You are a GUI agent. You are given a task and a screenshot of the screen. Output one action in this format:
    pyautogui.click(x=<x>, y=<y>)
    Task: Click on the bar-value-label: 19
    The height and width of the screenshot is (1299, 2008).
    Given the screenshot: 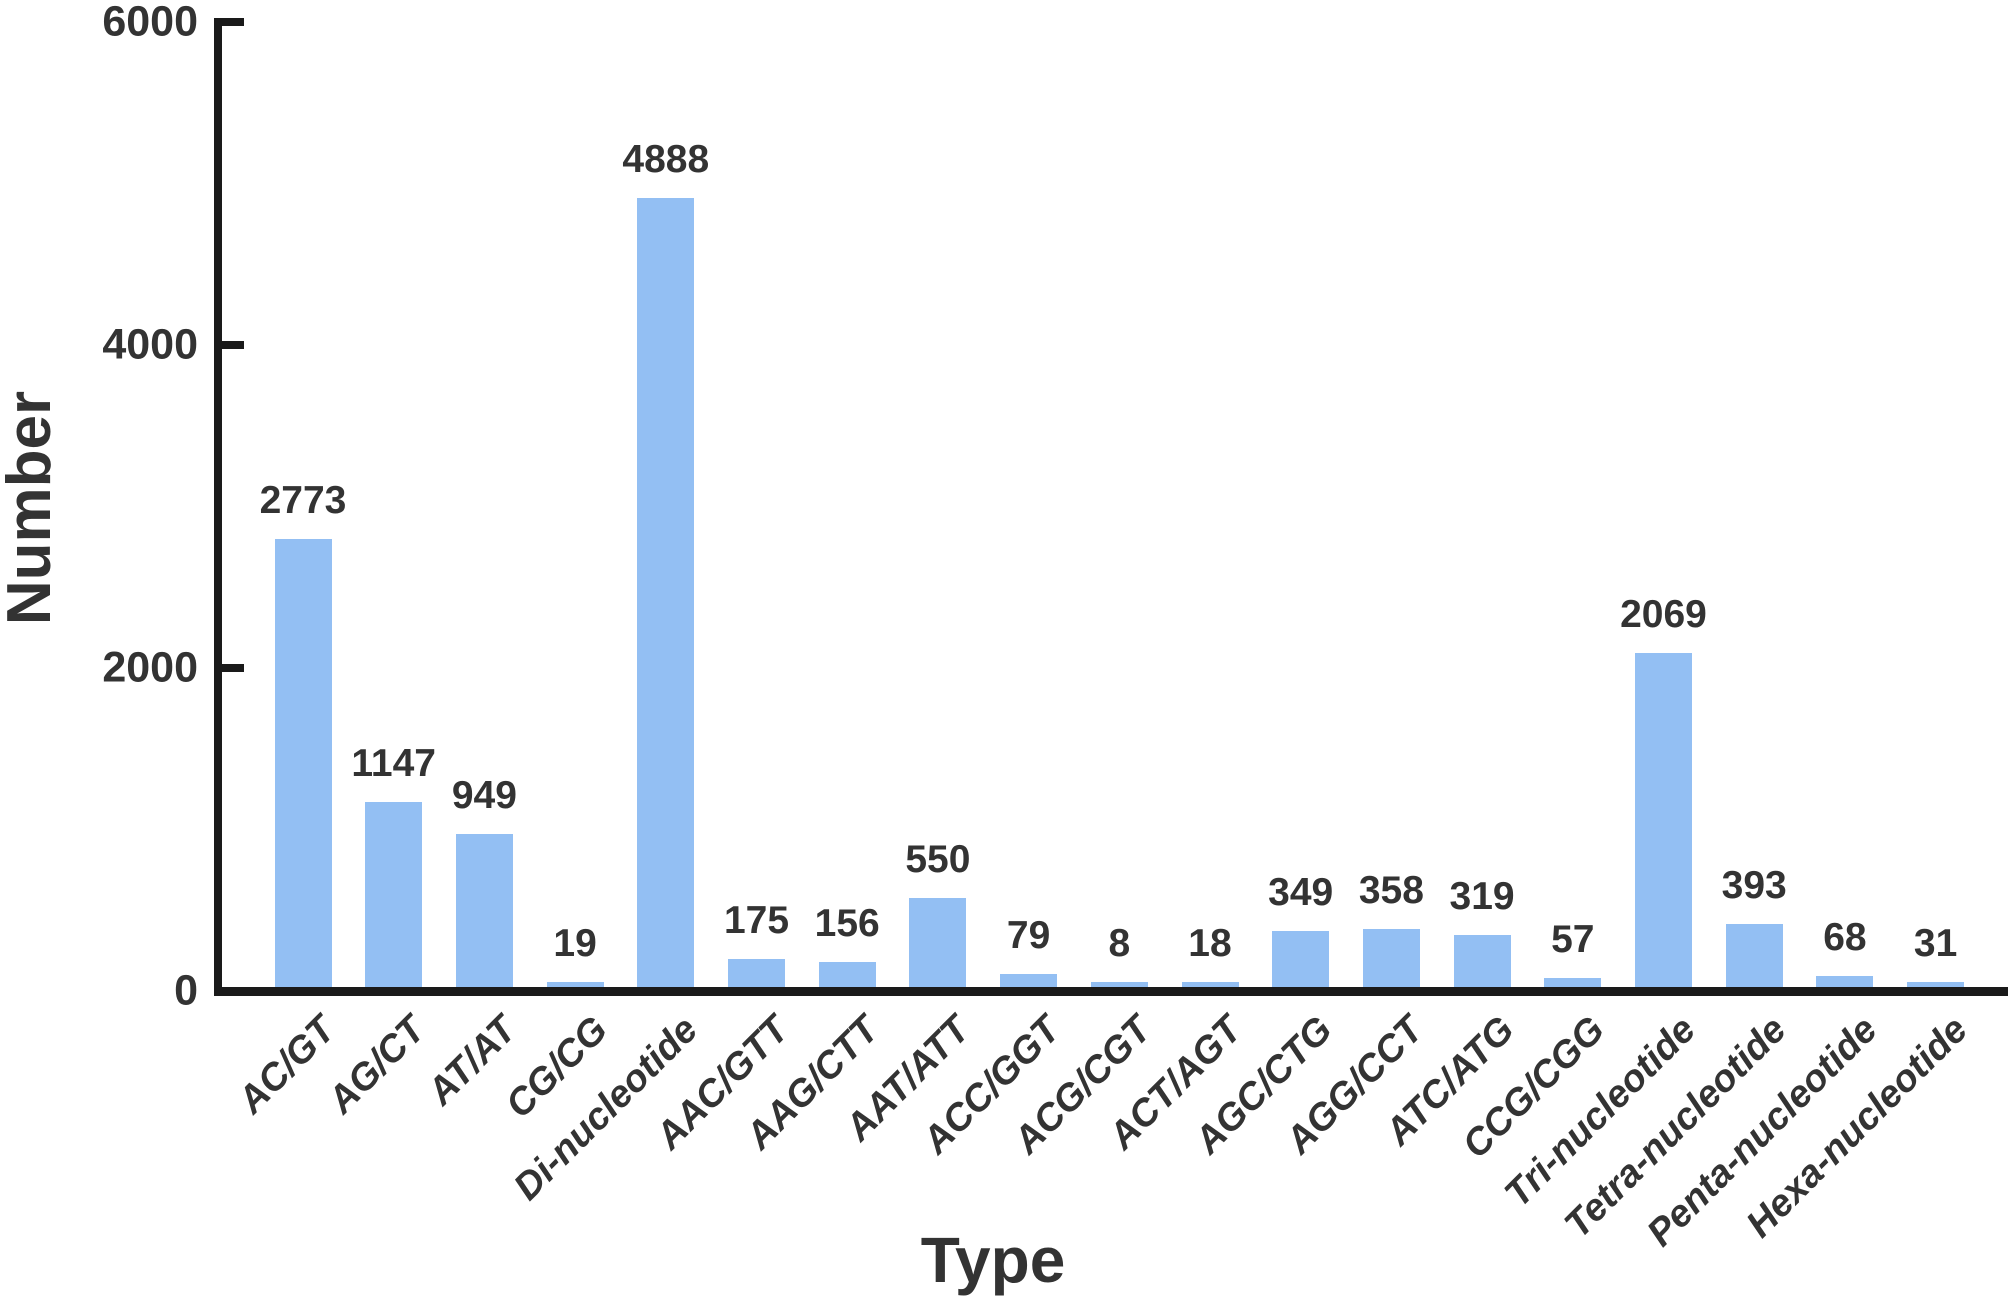 What is the action you would take?
    pyautogui.click(x=575, y=943)
    